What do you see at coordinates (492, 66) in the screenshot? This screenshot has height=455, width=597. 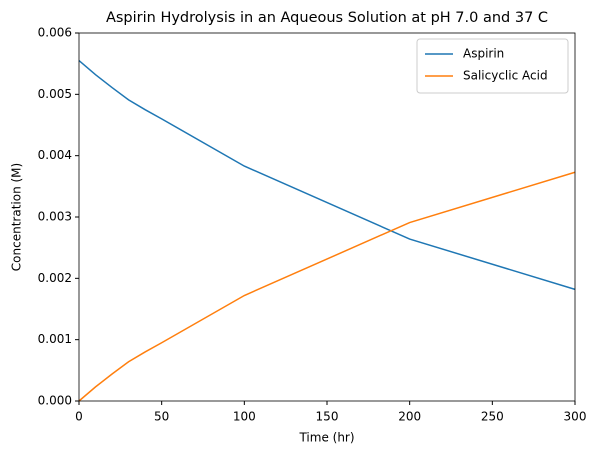 I see `legend-box` at bounding box center [492, 66].